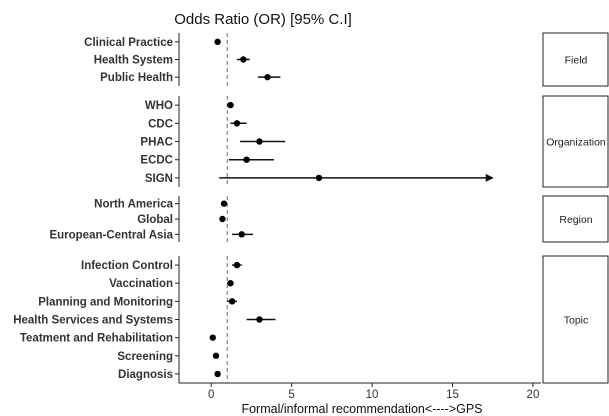 The height and width of the screenshot is (416, 609). What do you see at coordinates (156, 143) in the screenshot?
I see `row-label: PHAC` at bounding box center [156, 143].